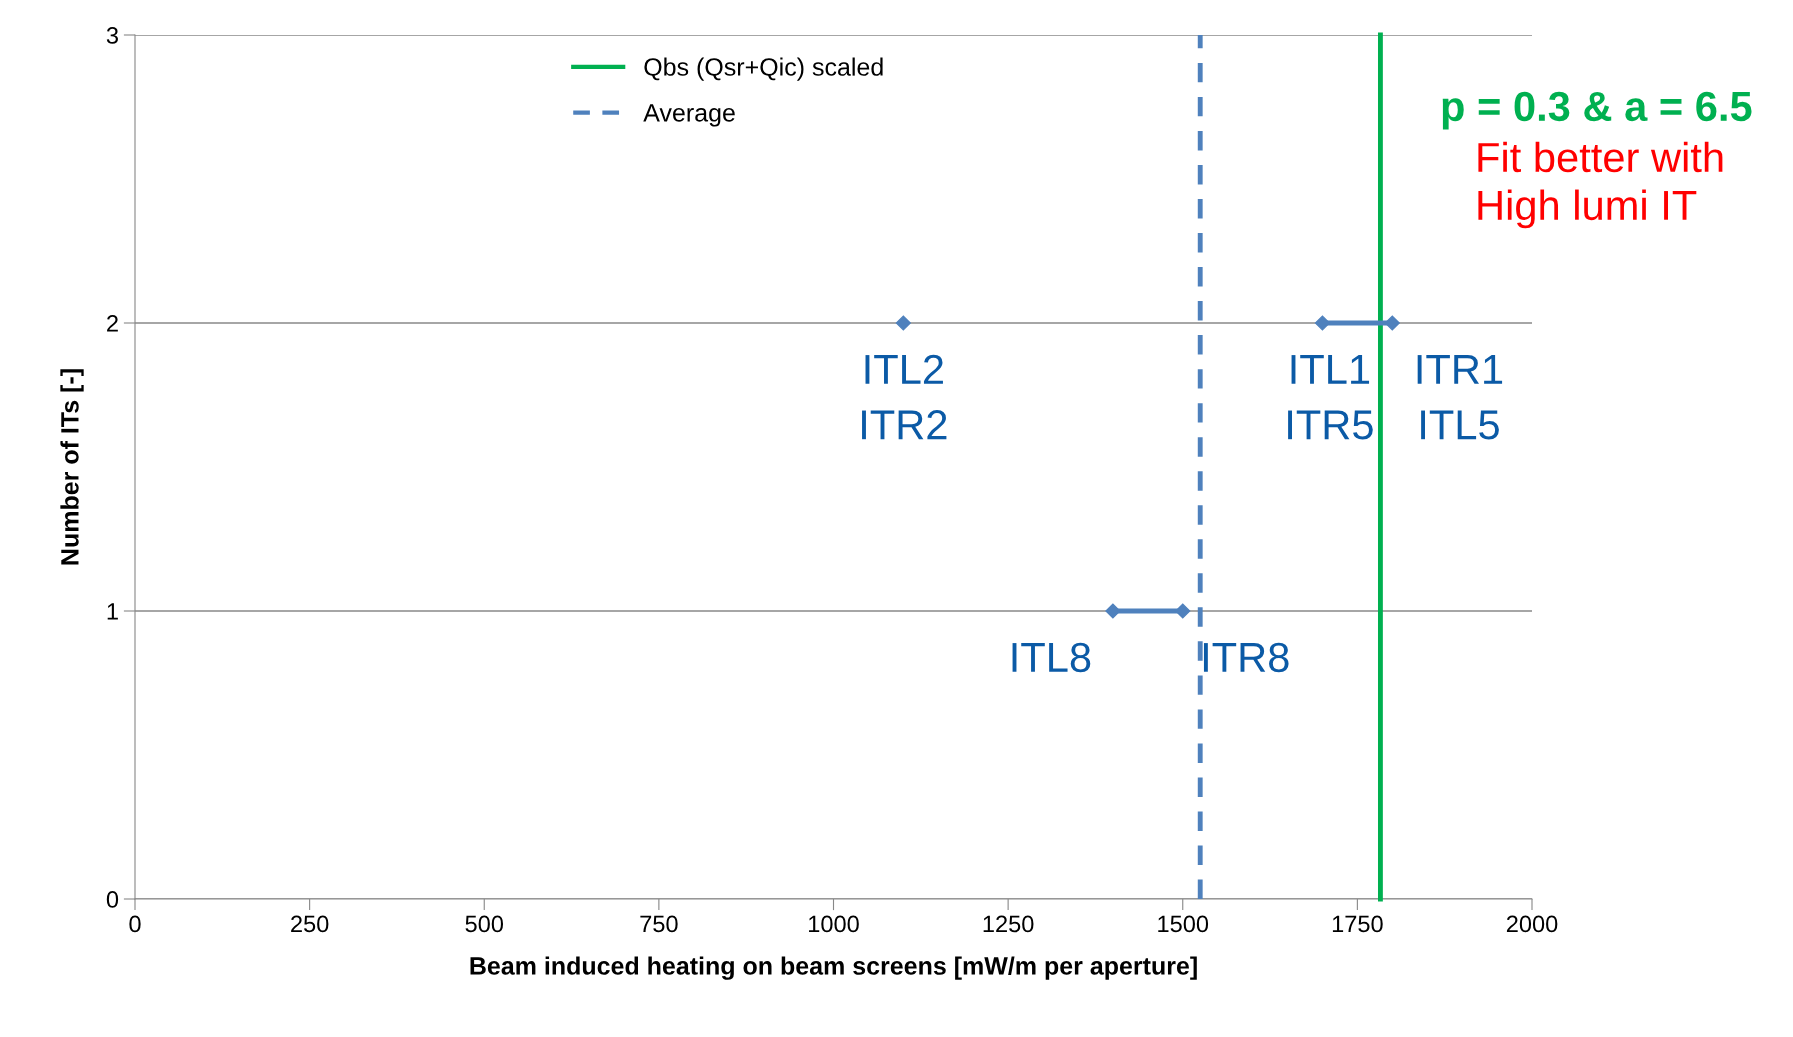  What do you see at coordinates (763, 69) in the screenshot?
I see `legend-label: Qbs (Qsr+Qic) scaled` at bounding box center [763, 69].